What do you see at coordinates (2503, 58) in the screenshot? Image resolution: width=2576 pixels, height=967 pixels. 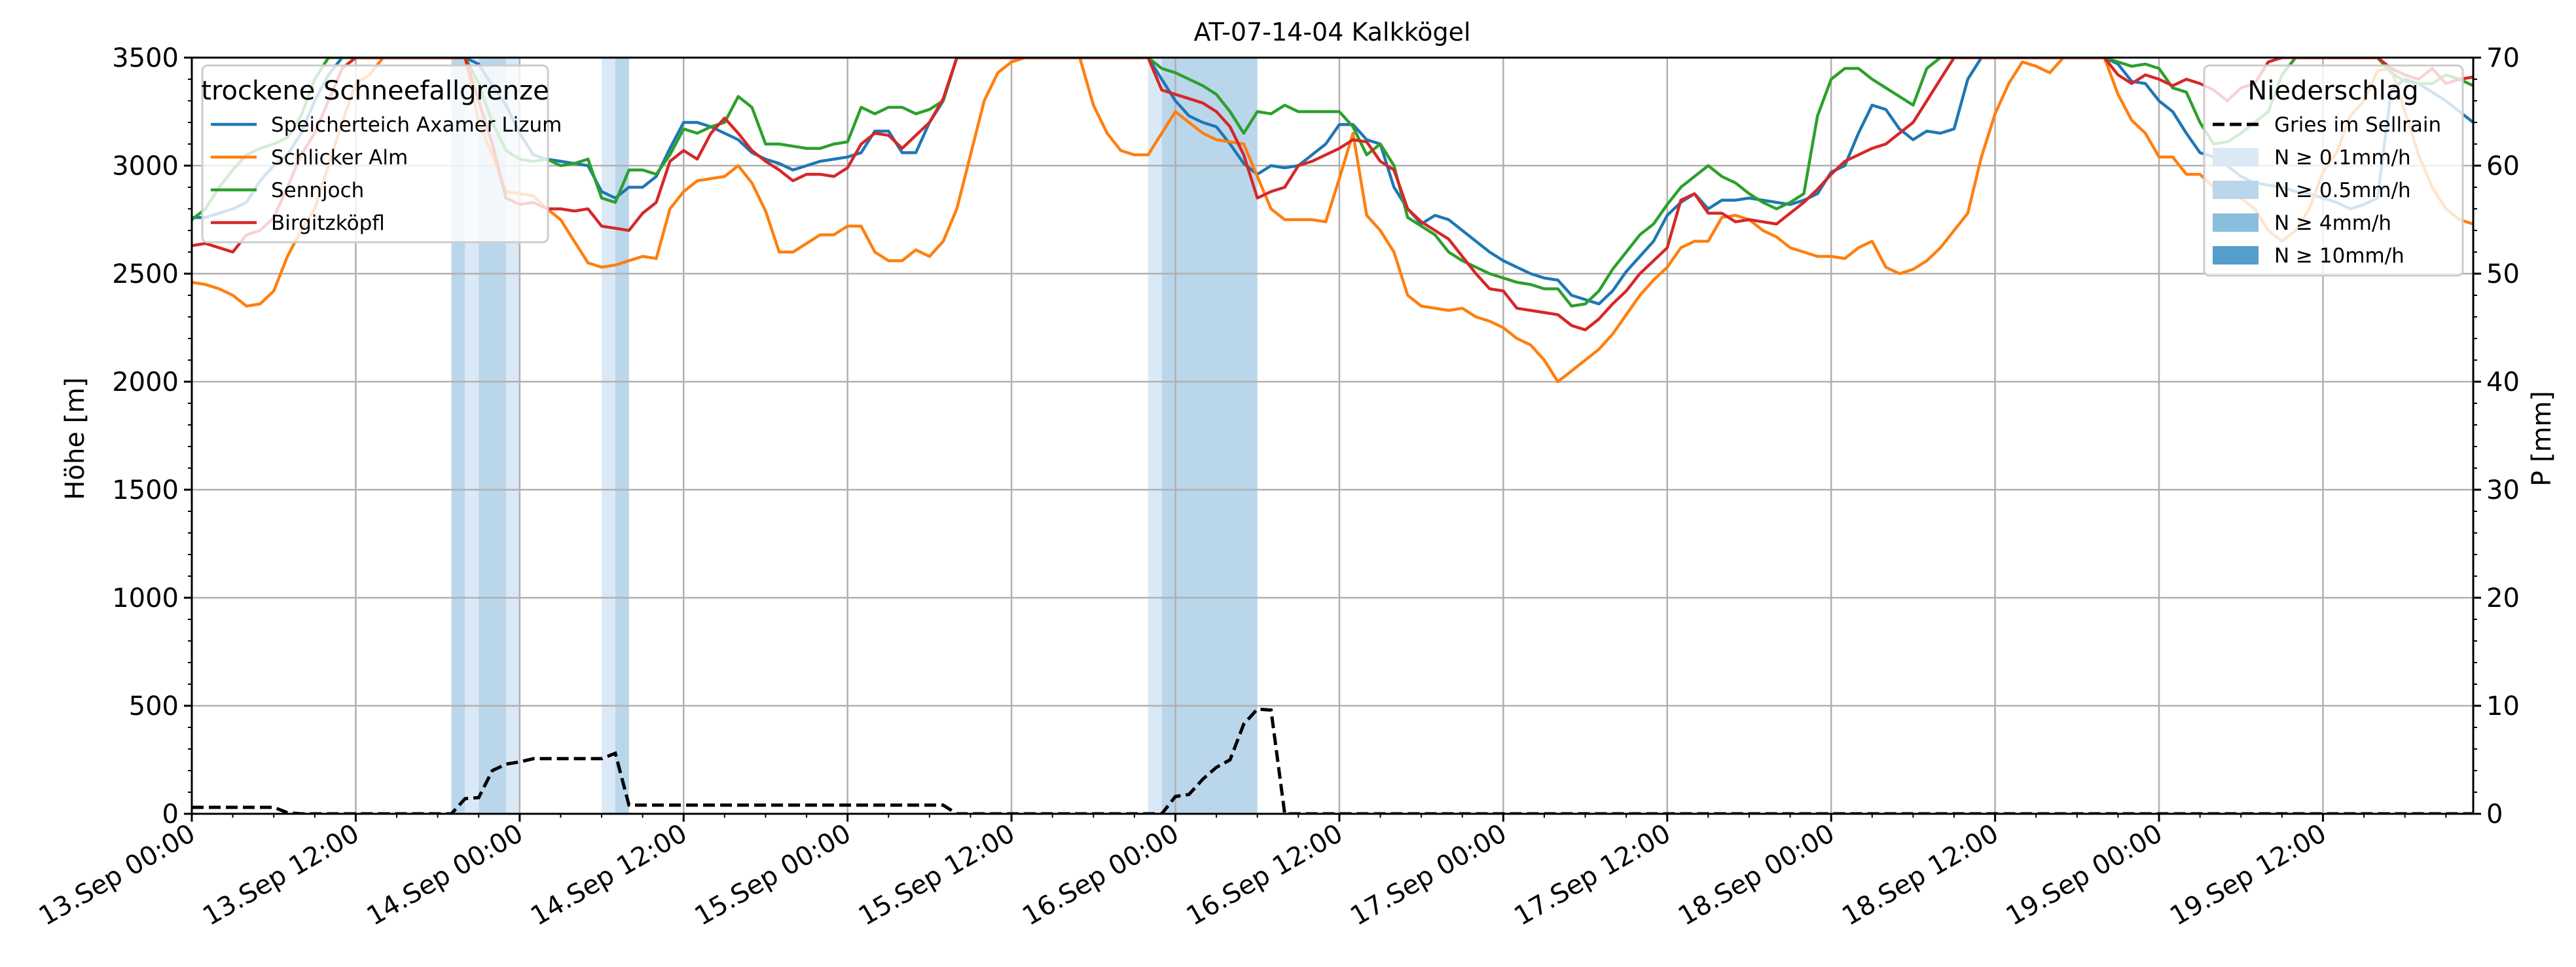 I see `y-tick-label-right-7: 70` at bounding box center [2503, 58].